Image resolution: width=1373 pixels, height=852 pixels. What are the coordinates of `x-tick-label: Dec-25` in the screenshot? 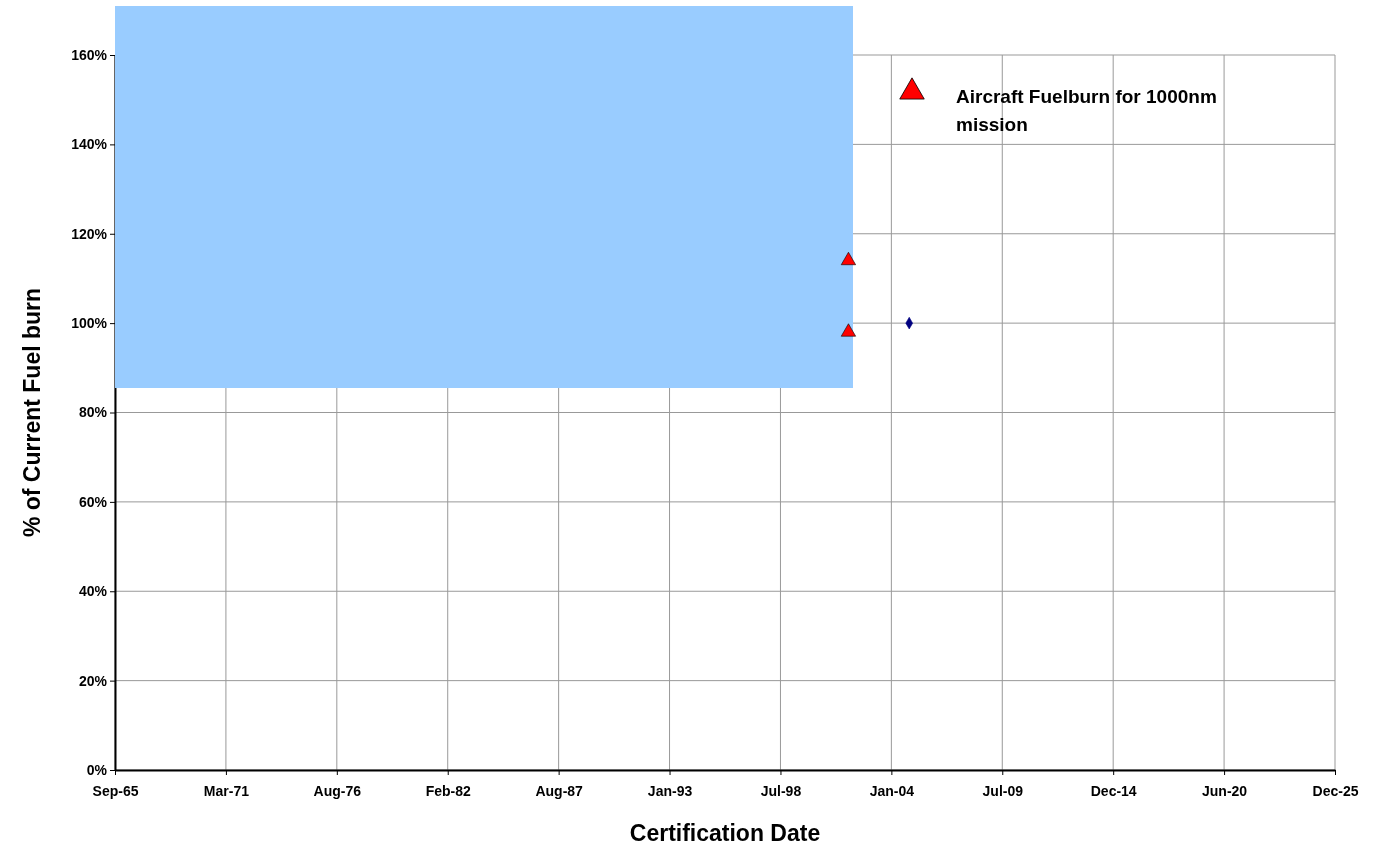 It's located at (1335, 791).